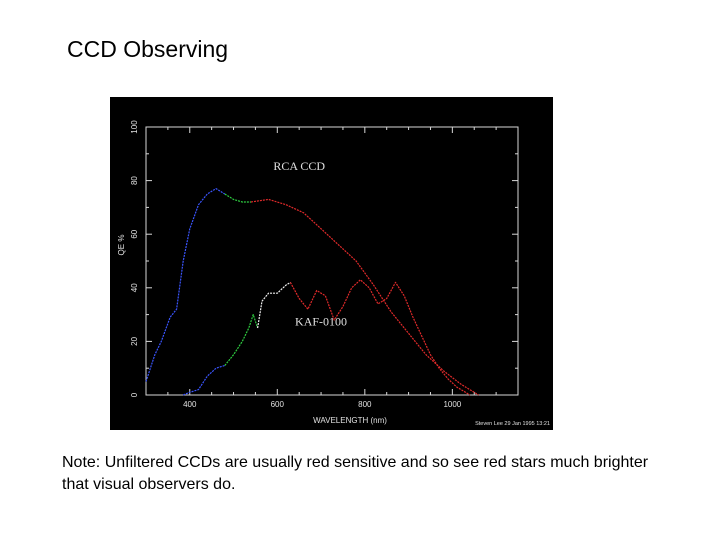  What do you see at coordinates (350, 420) in the screenshot?
I see `x-axis-label: WAVELENGTH (nm)` at bounding box center [350, 420].